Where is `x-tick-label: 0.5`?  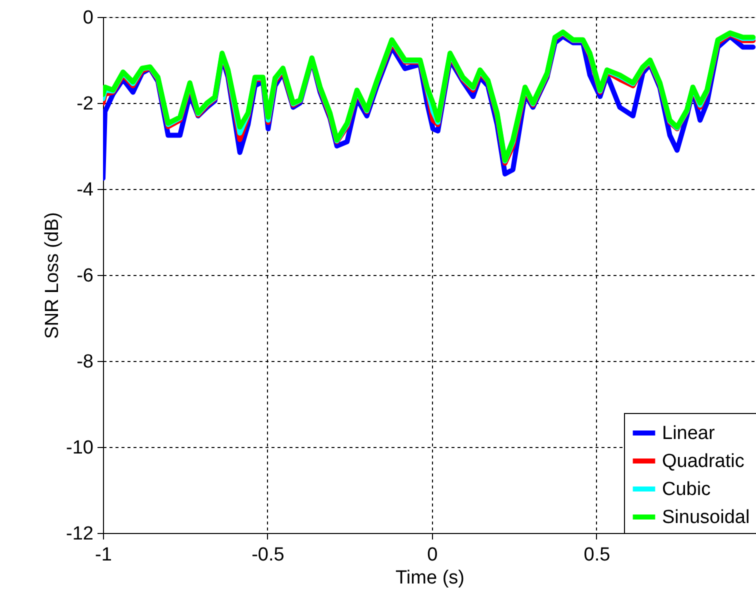
x-tick-label: 0.5 is located at coordinates (597, 555).